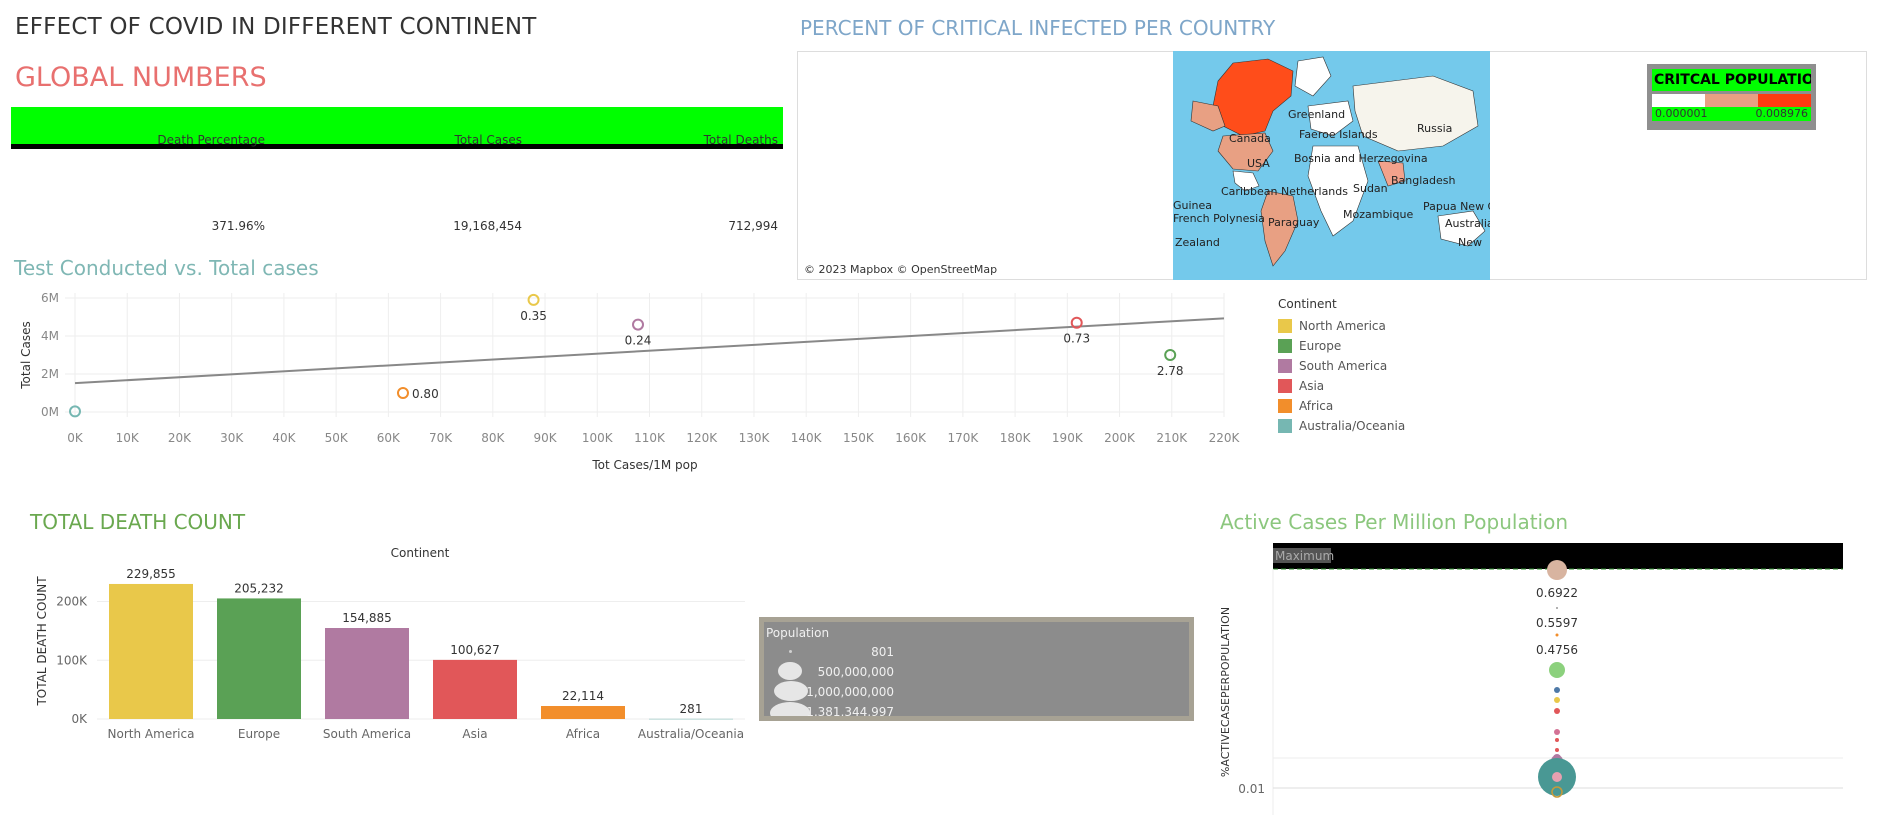 The width and height of the screenshot is (1881, 819). What do you see at coordinates (1470, 242) in the screenshot?
I see `map-label: New` at bounding box center [1470, 242].